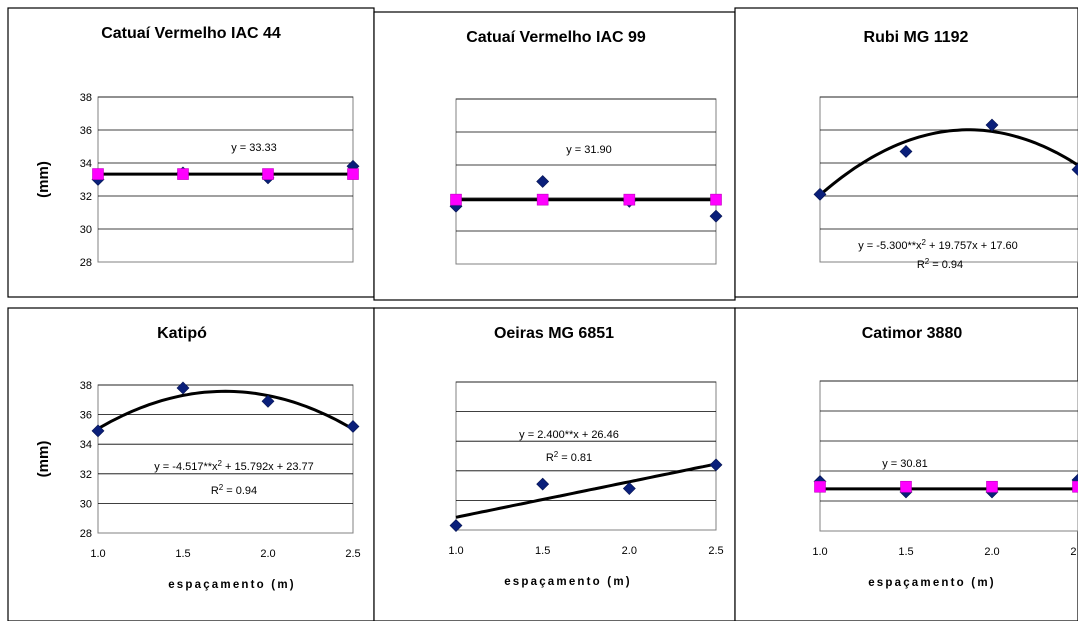  Describe the element at coordinates (569, 457) in the screenshot. I see `r-squared: R2 = 0.81` at that location.